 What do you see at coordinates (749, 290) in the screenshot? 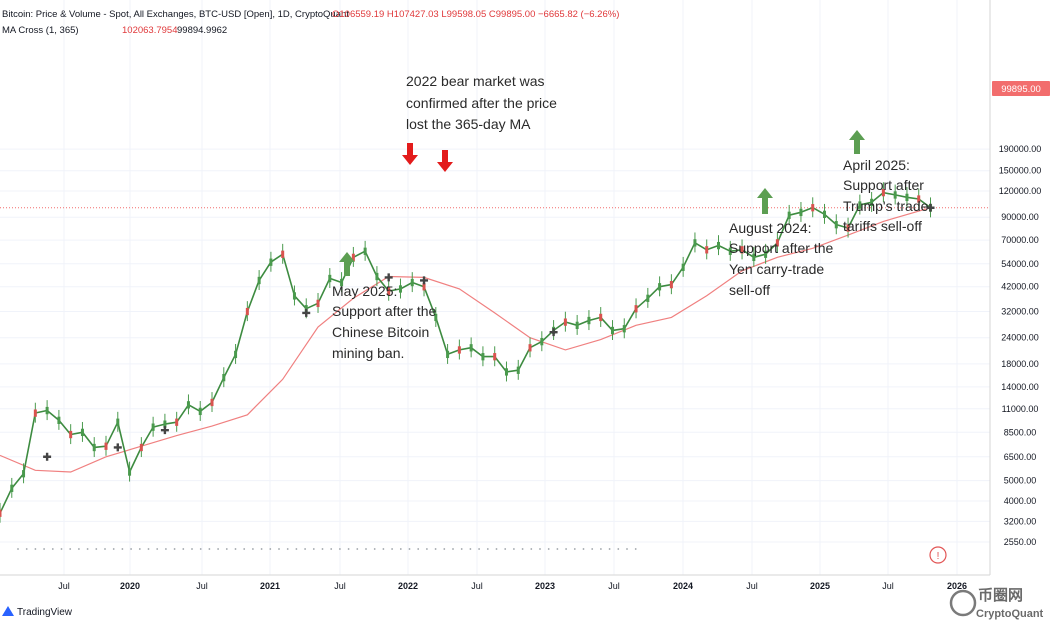
I see `annotation-line: sell-off` at bounding box center [749, 290].